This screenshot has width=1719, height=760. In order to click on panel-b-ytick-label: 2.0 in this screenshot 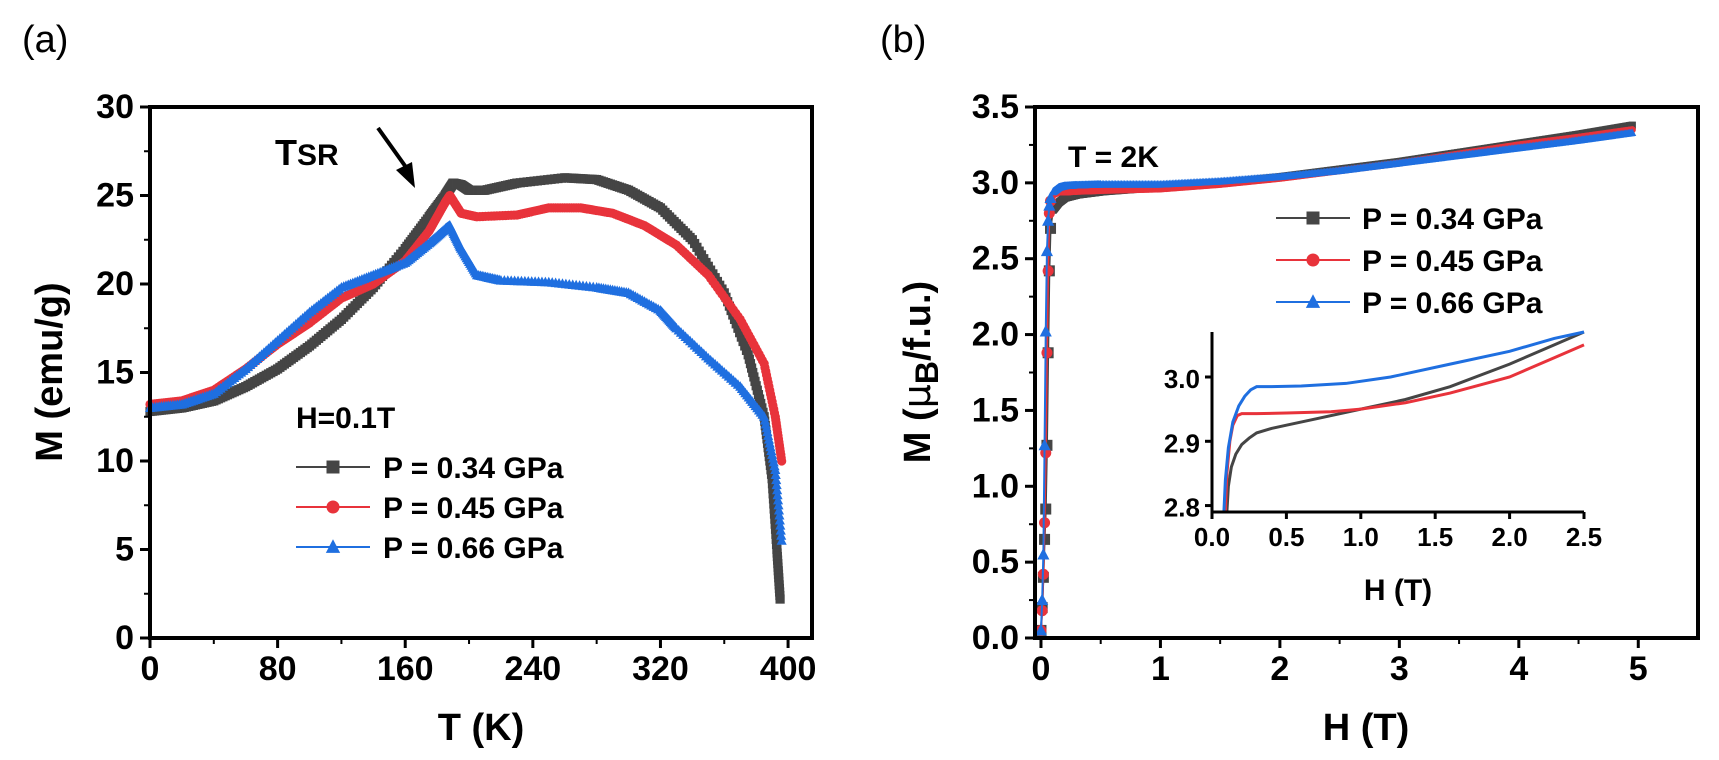, I will do `click(995, 335)`.